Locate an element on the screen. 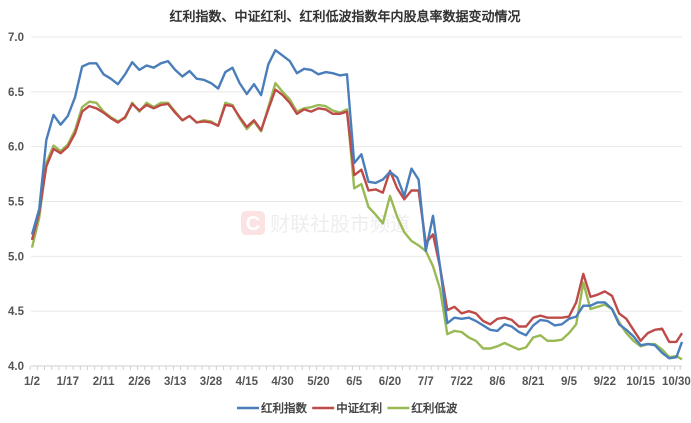 Image resolution: width=691 pixels, height=423 pixels. x-tick-label: 6/20 is located at coordinates (390, 382).